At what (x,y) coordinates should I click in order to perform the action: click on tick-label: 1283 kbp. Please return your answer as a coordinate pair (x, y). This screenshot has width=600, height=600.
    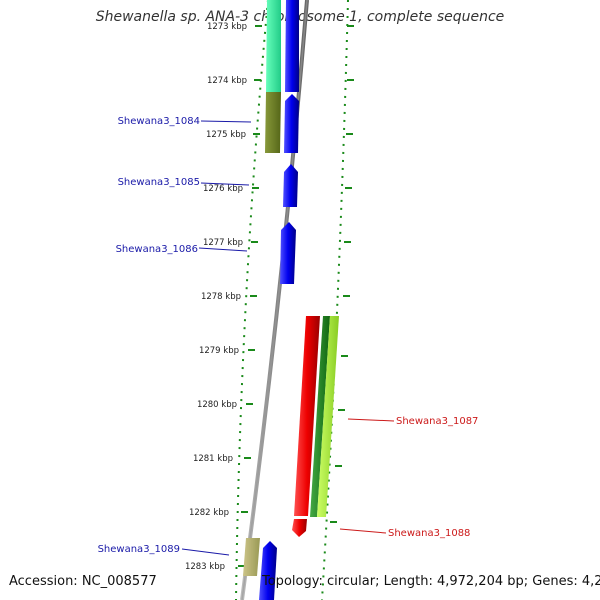
    Looking at the image, I should click on (205, 567).